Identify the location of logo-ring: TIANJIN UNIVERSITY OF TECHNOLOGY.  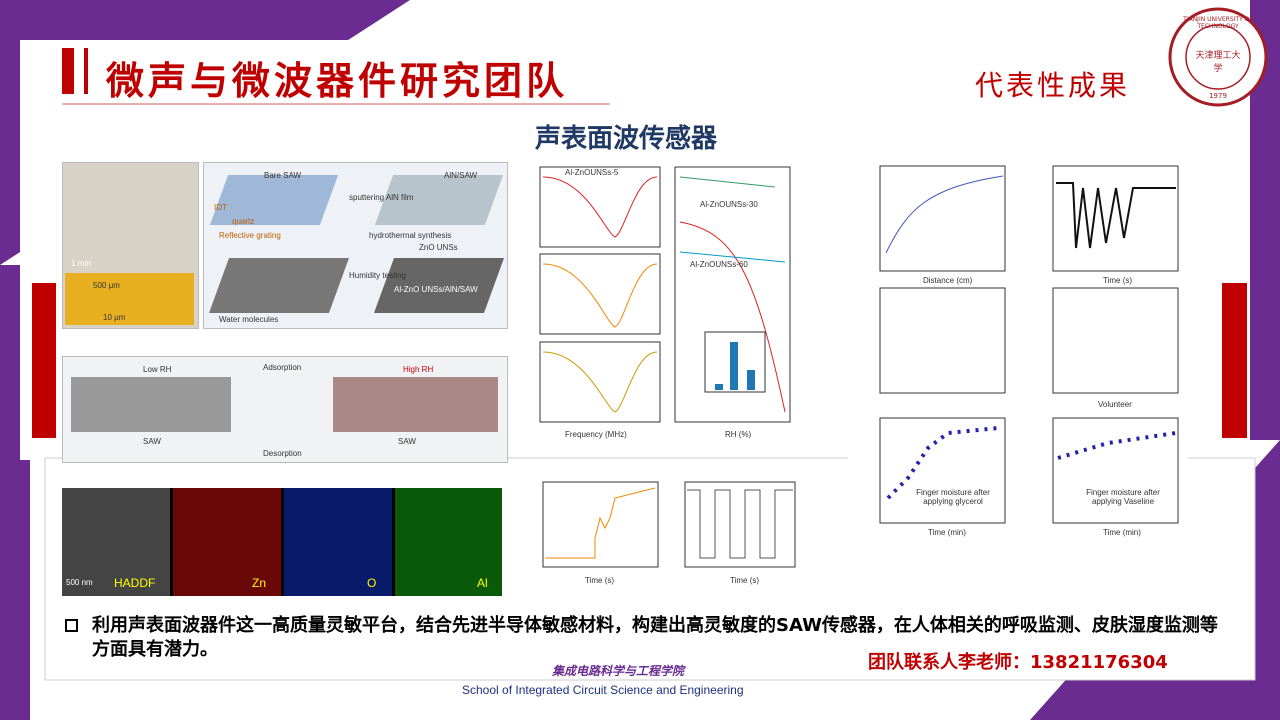
(1218, 23).